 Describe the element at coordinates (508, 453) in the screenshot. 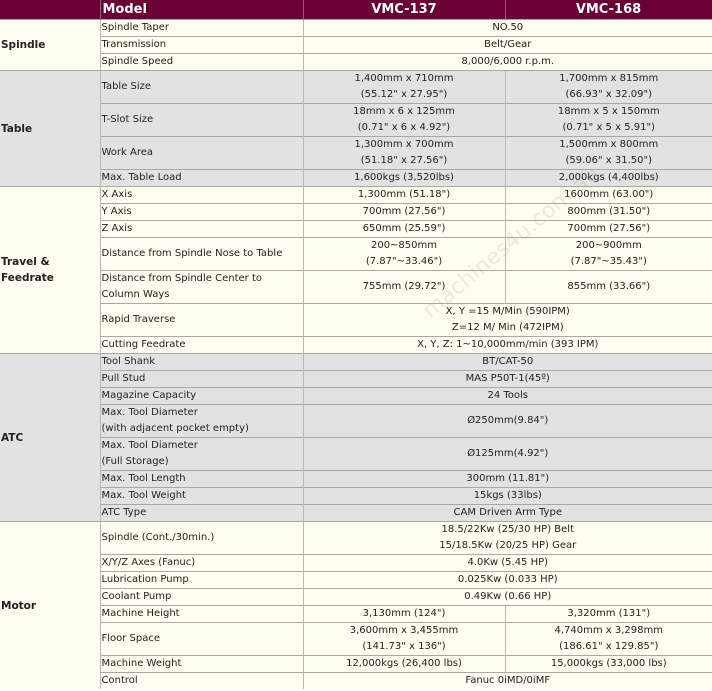

I see `spec-value-shared-line: Ø125mm(4.92")` at that location.